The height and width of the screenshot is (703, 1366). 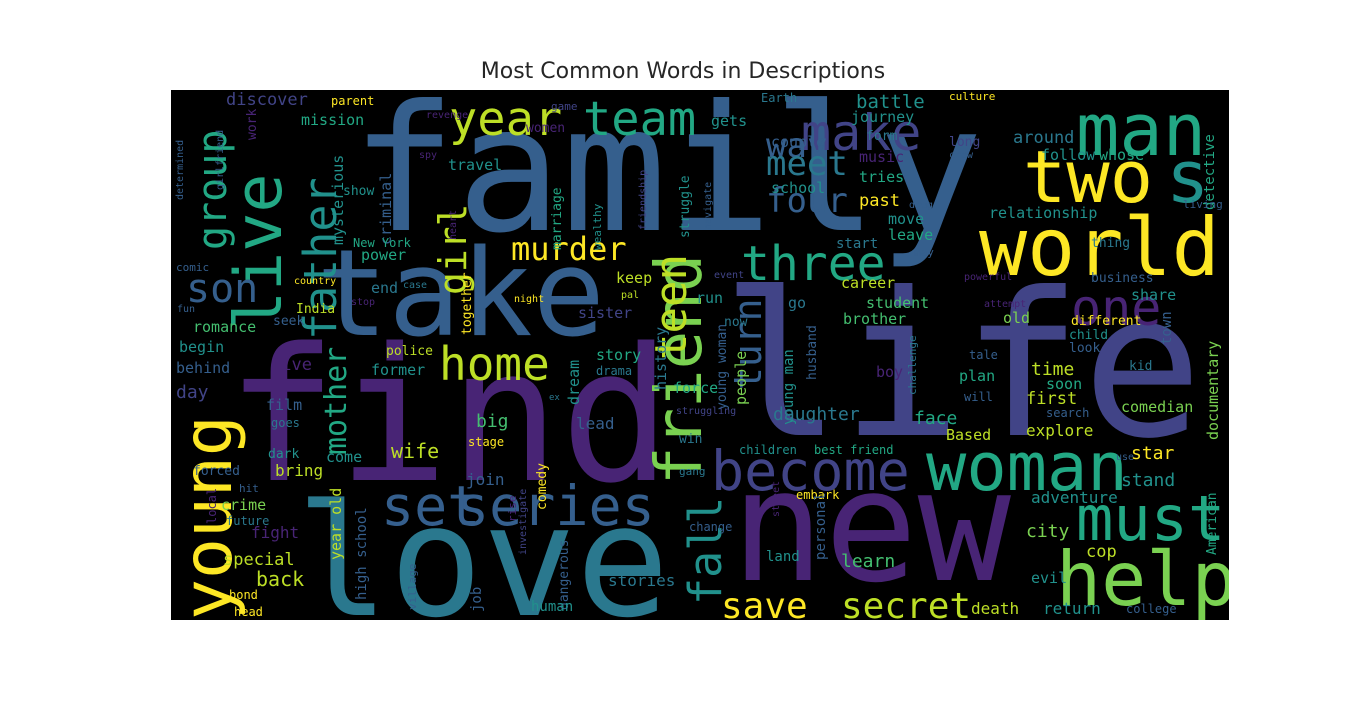 I want to click on word-follow: follow, so click(x=1068, y=155).